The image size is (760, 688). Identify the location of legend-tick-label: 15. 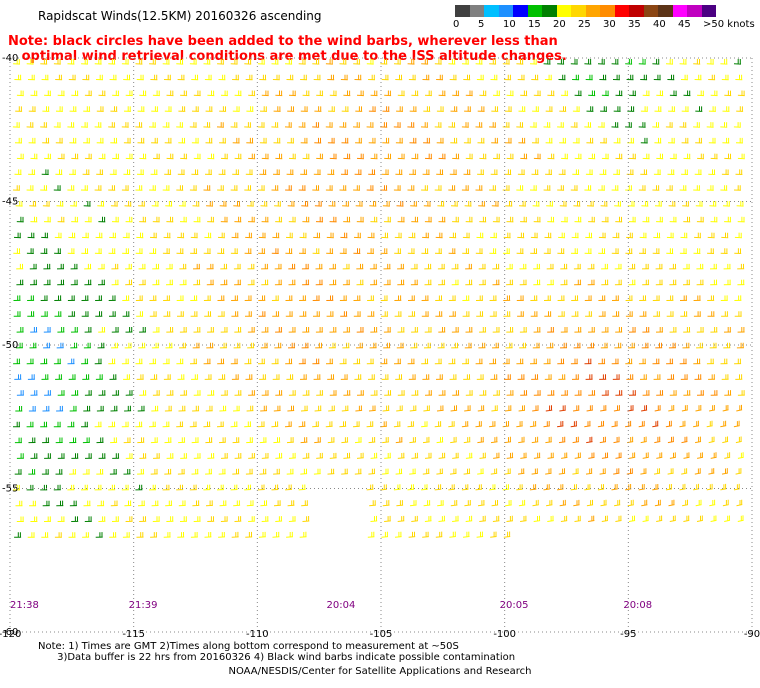
(534, 24).